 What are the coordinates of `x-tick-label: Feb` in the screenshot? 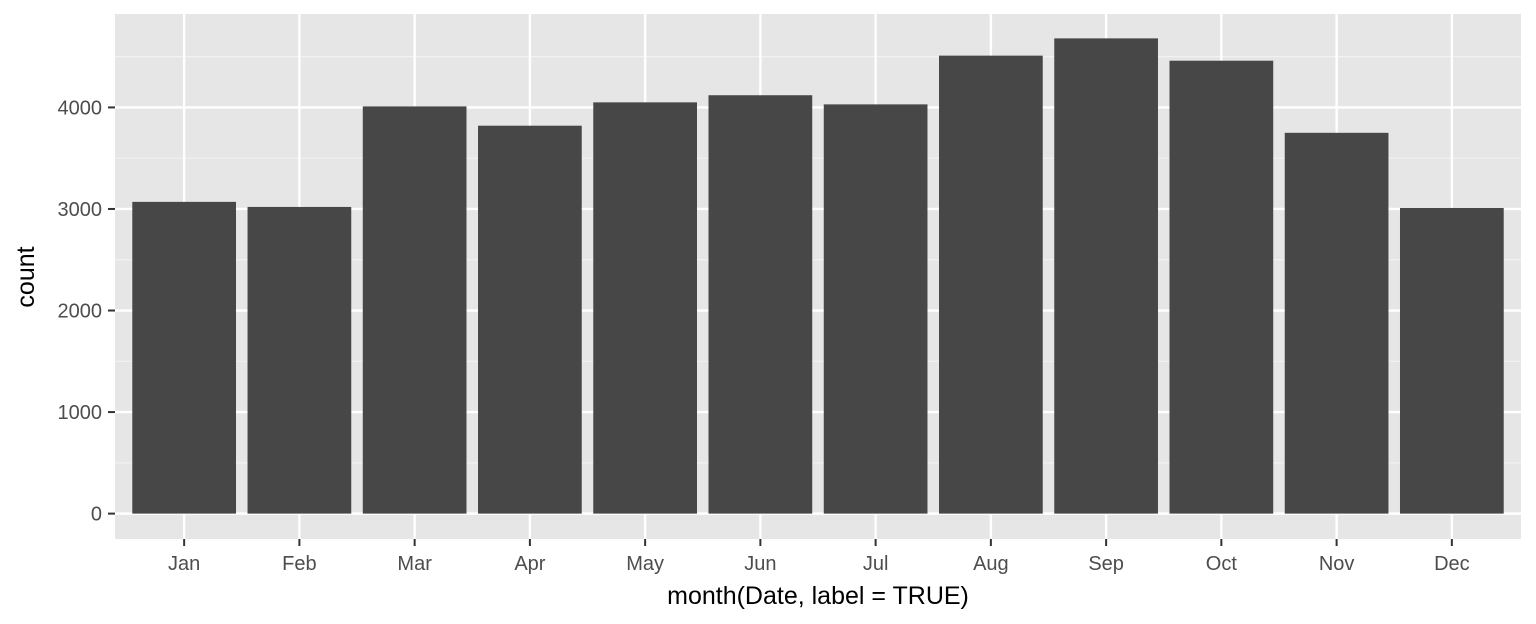 It's located at (299, 564).